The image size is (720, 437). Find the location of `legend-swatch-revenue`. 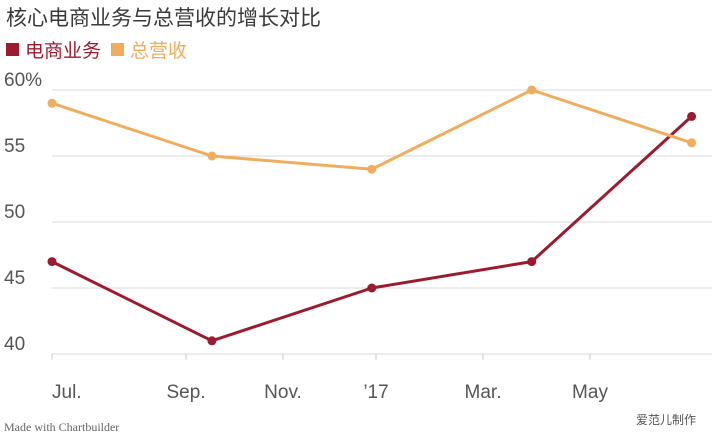

legend-swatch-revenue is located at coordinates (118, 49).